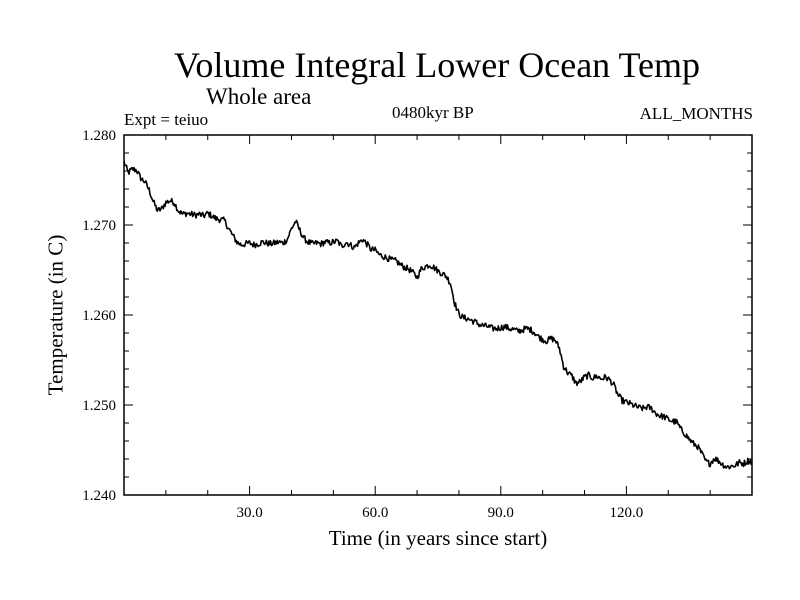 The height and width of the screenshot is (600, 800). Describe the element at coordinates (259, 96) in the screenshot. I see `chart-subtitle: Whole area` at that location.